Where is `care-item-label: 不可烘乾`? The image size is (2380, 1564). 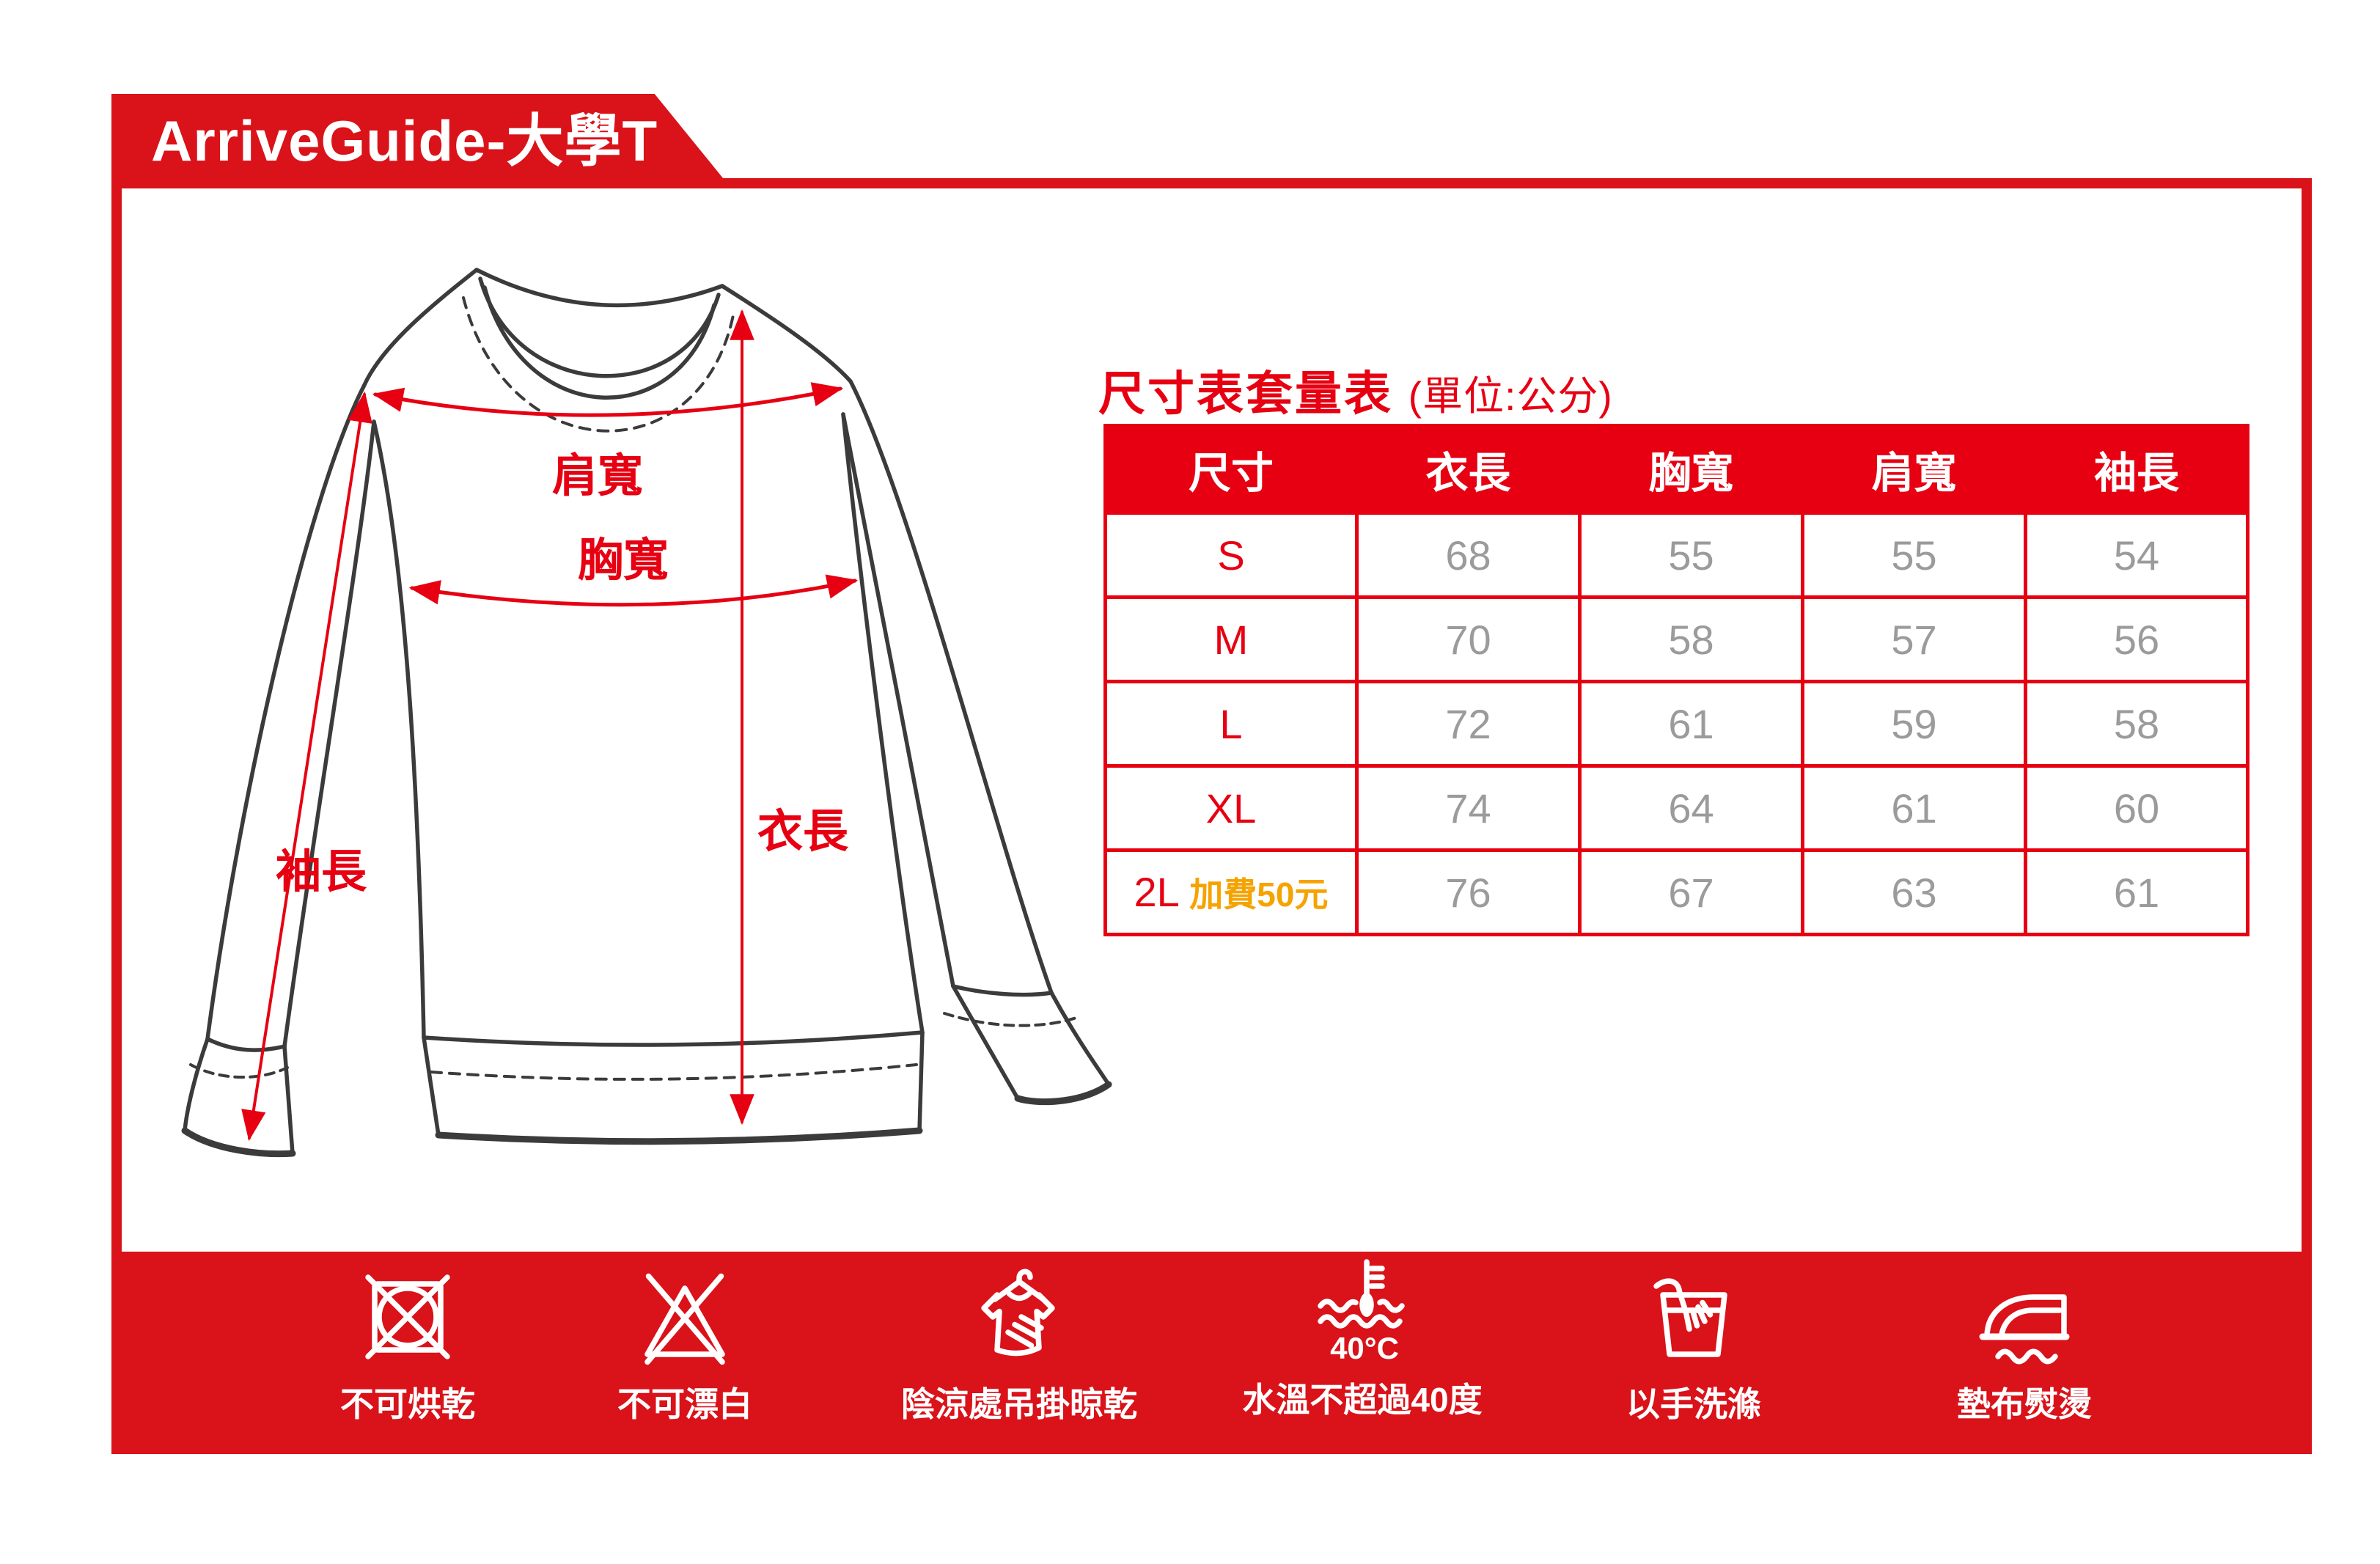
care-item-label: 不可烘乾 is located at coordinates (407, 1404).